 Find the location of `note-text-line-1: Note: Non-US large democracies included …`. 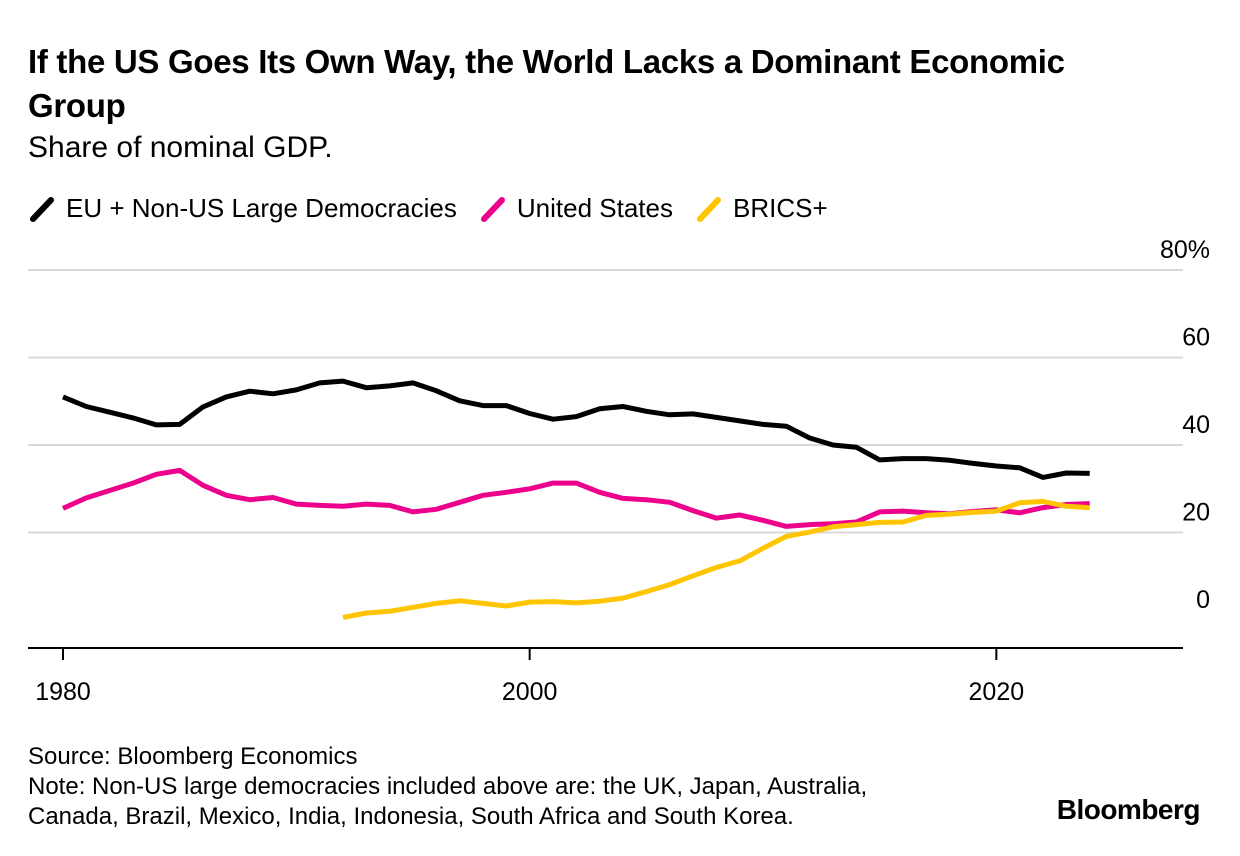

note-text-line-1: Note: Non-US large democracies included … is located at coordinates (448, 786).